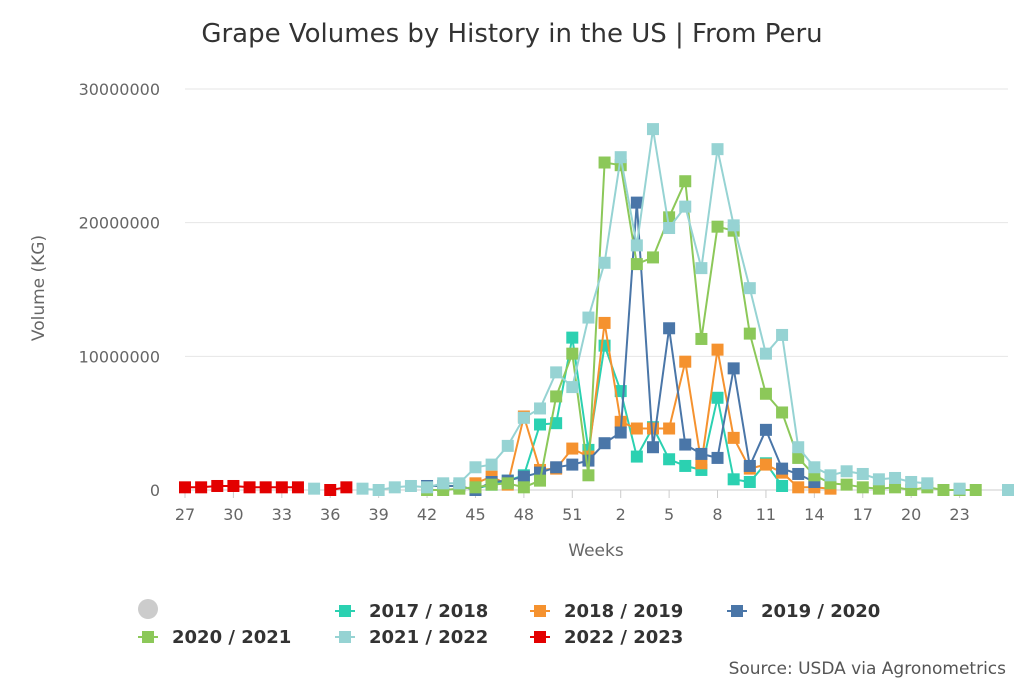  What do you see at coordinates (411, 611) in the screenshot?
I see `legend-item: 2017 / 2018` at bounding box center [411, 611].